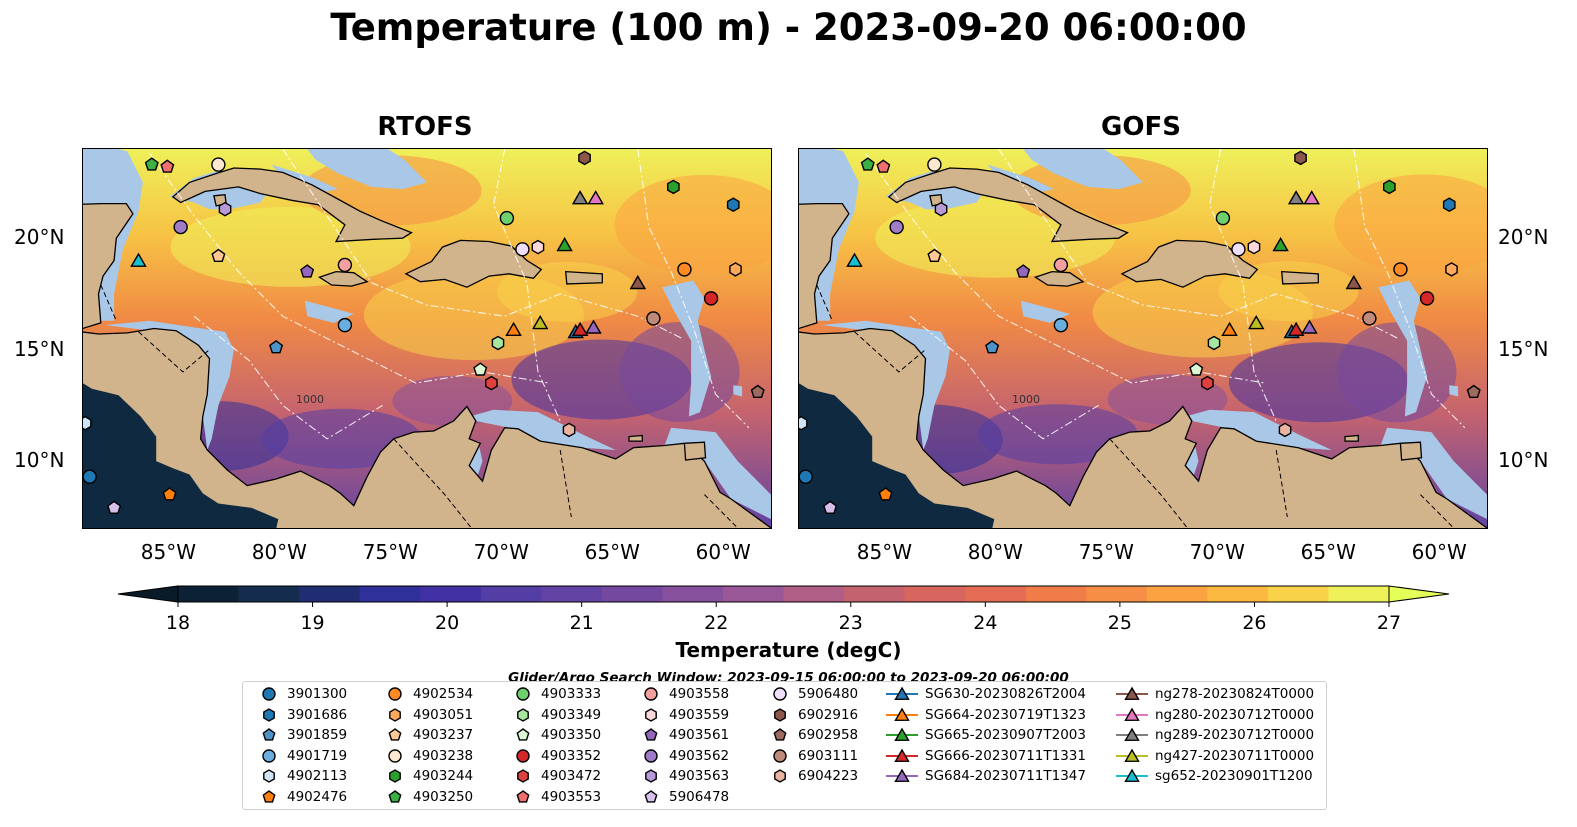 This screenshot has height=827, width=1577. What do you see at coordinates (1235, 755) in the screenshot?
I see `legend-label: ng427-20230711T0000` at bounding box center [1235, 755].